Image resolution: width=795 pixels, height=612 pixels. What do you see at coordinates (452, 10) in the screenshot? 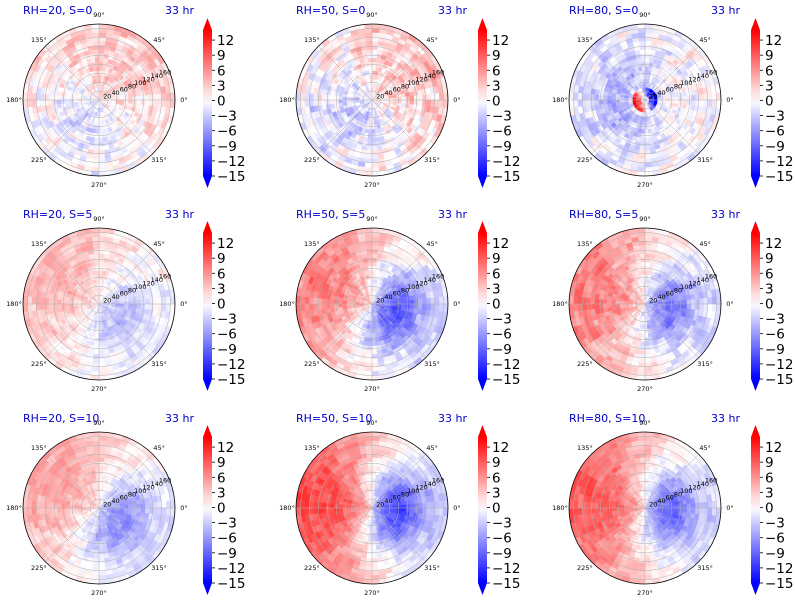
I see `panel-time-label: 33 hr` at bounding box center [452, 10].